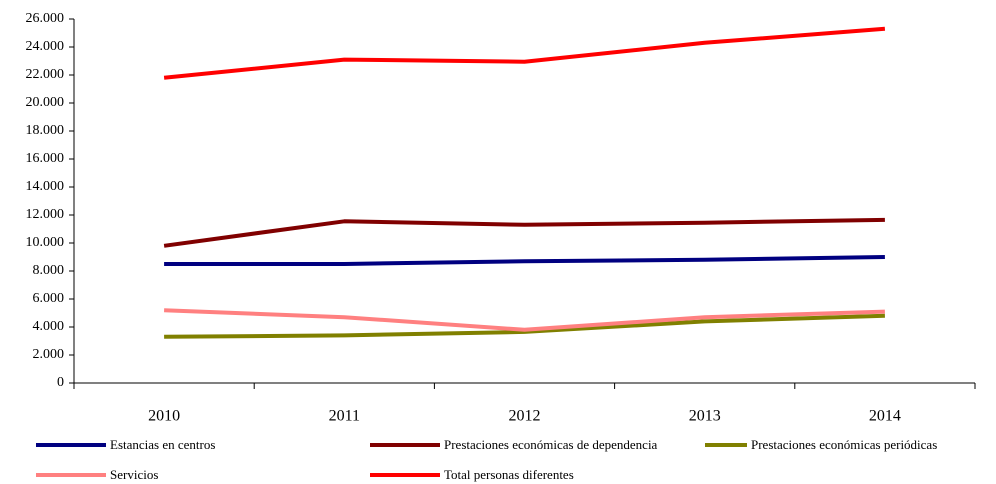  I want to click on y-tick-label: 6.000, so click(49, 298).